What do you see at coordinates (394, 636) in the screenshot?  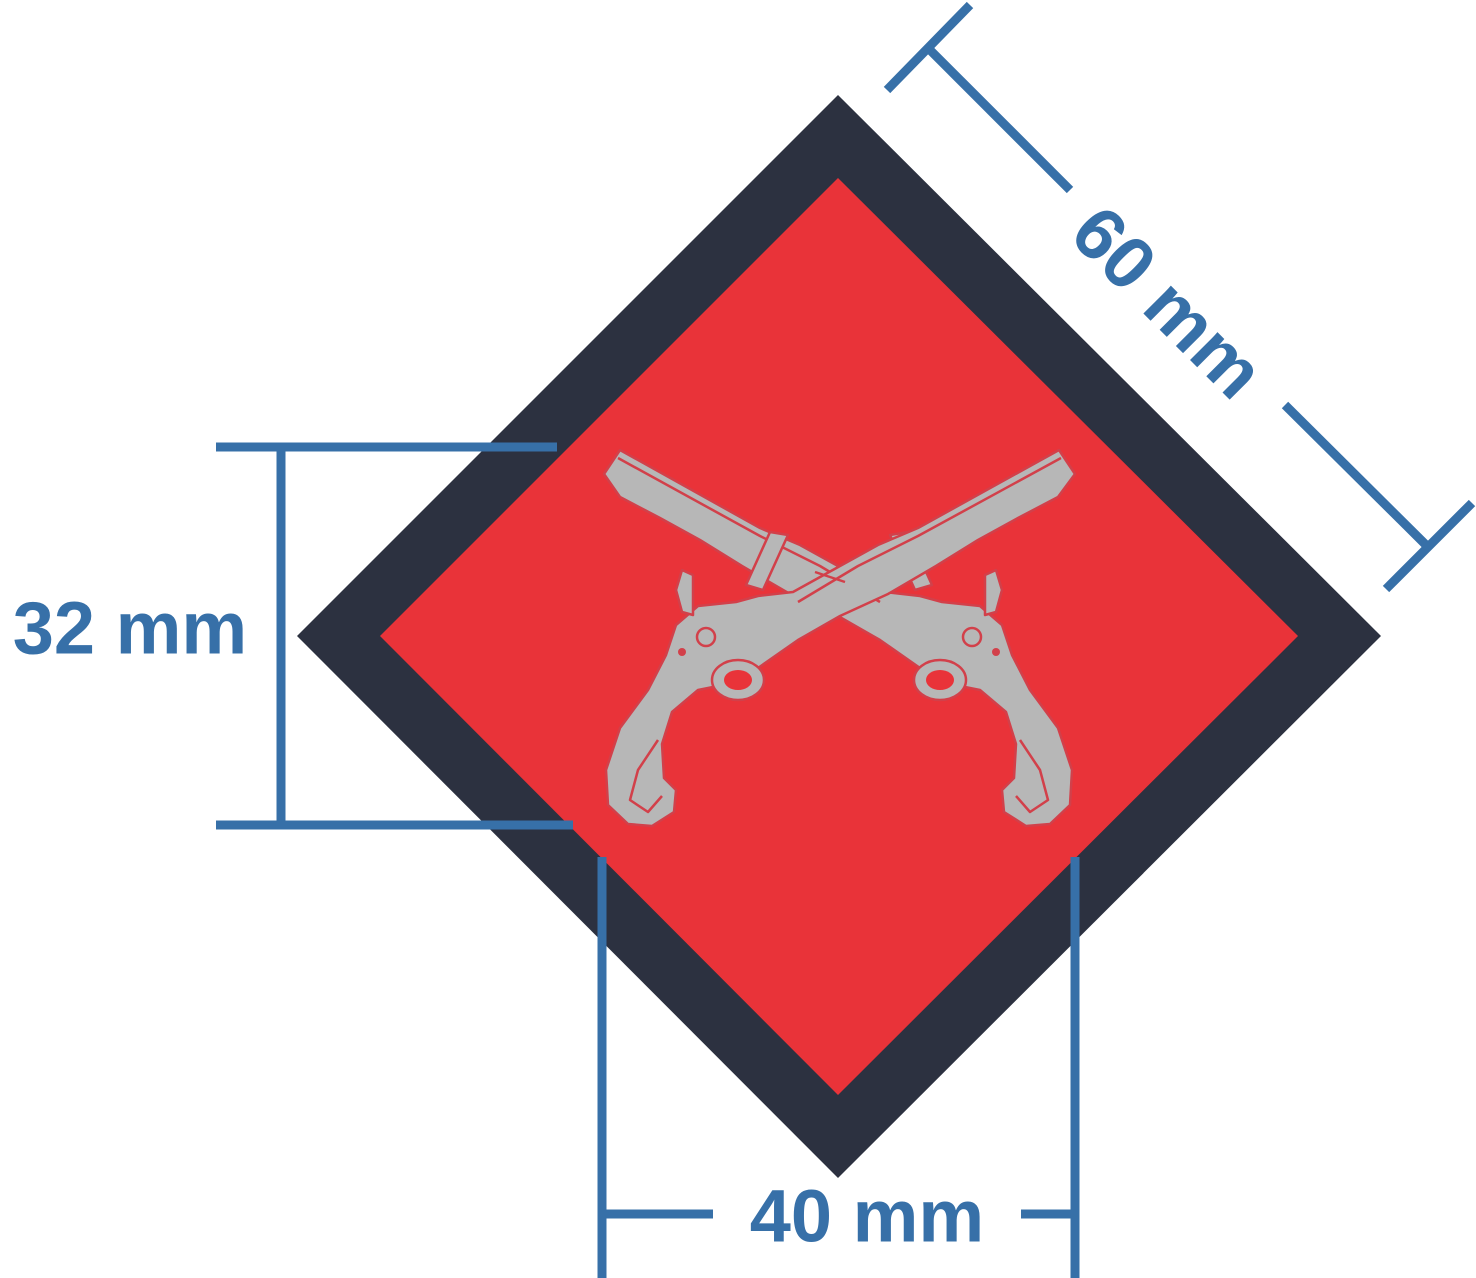 I see `dimension-32mm` at bounding box center [394, 636].